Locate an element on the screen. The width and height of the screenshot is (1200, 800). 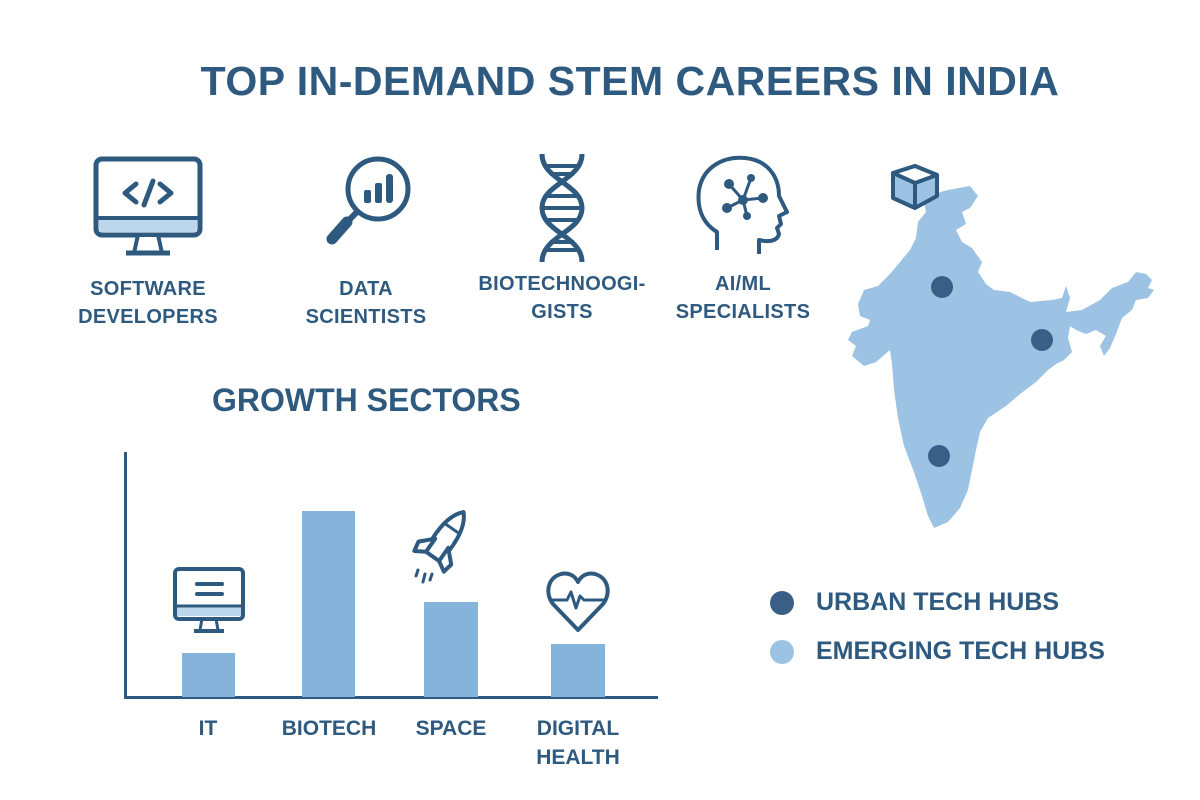
code-monitor-icon is located at coordinates (148, 206).